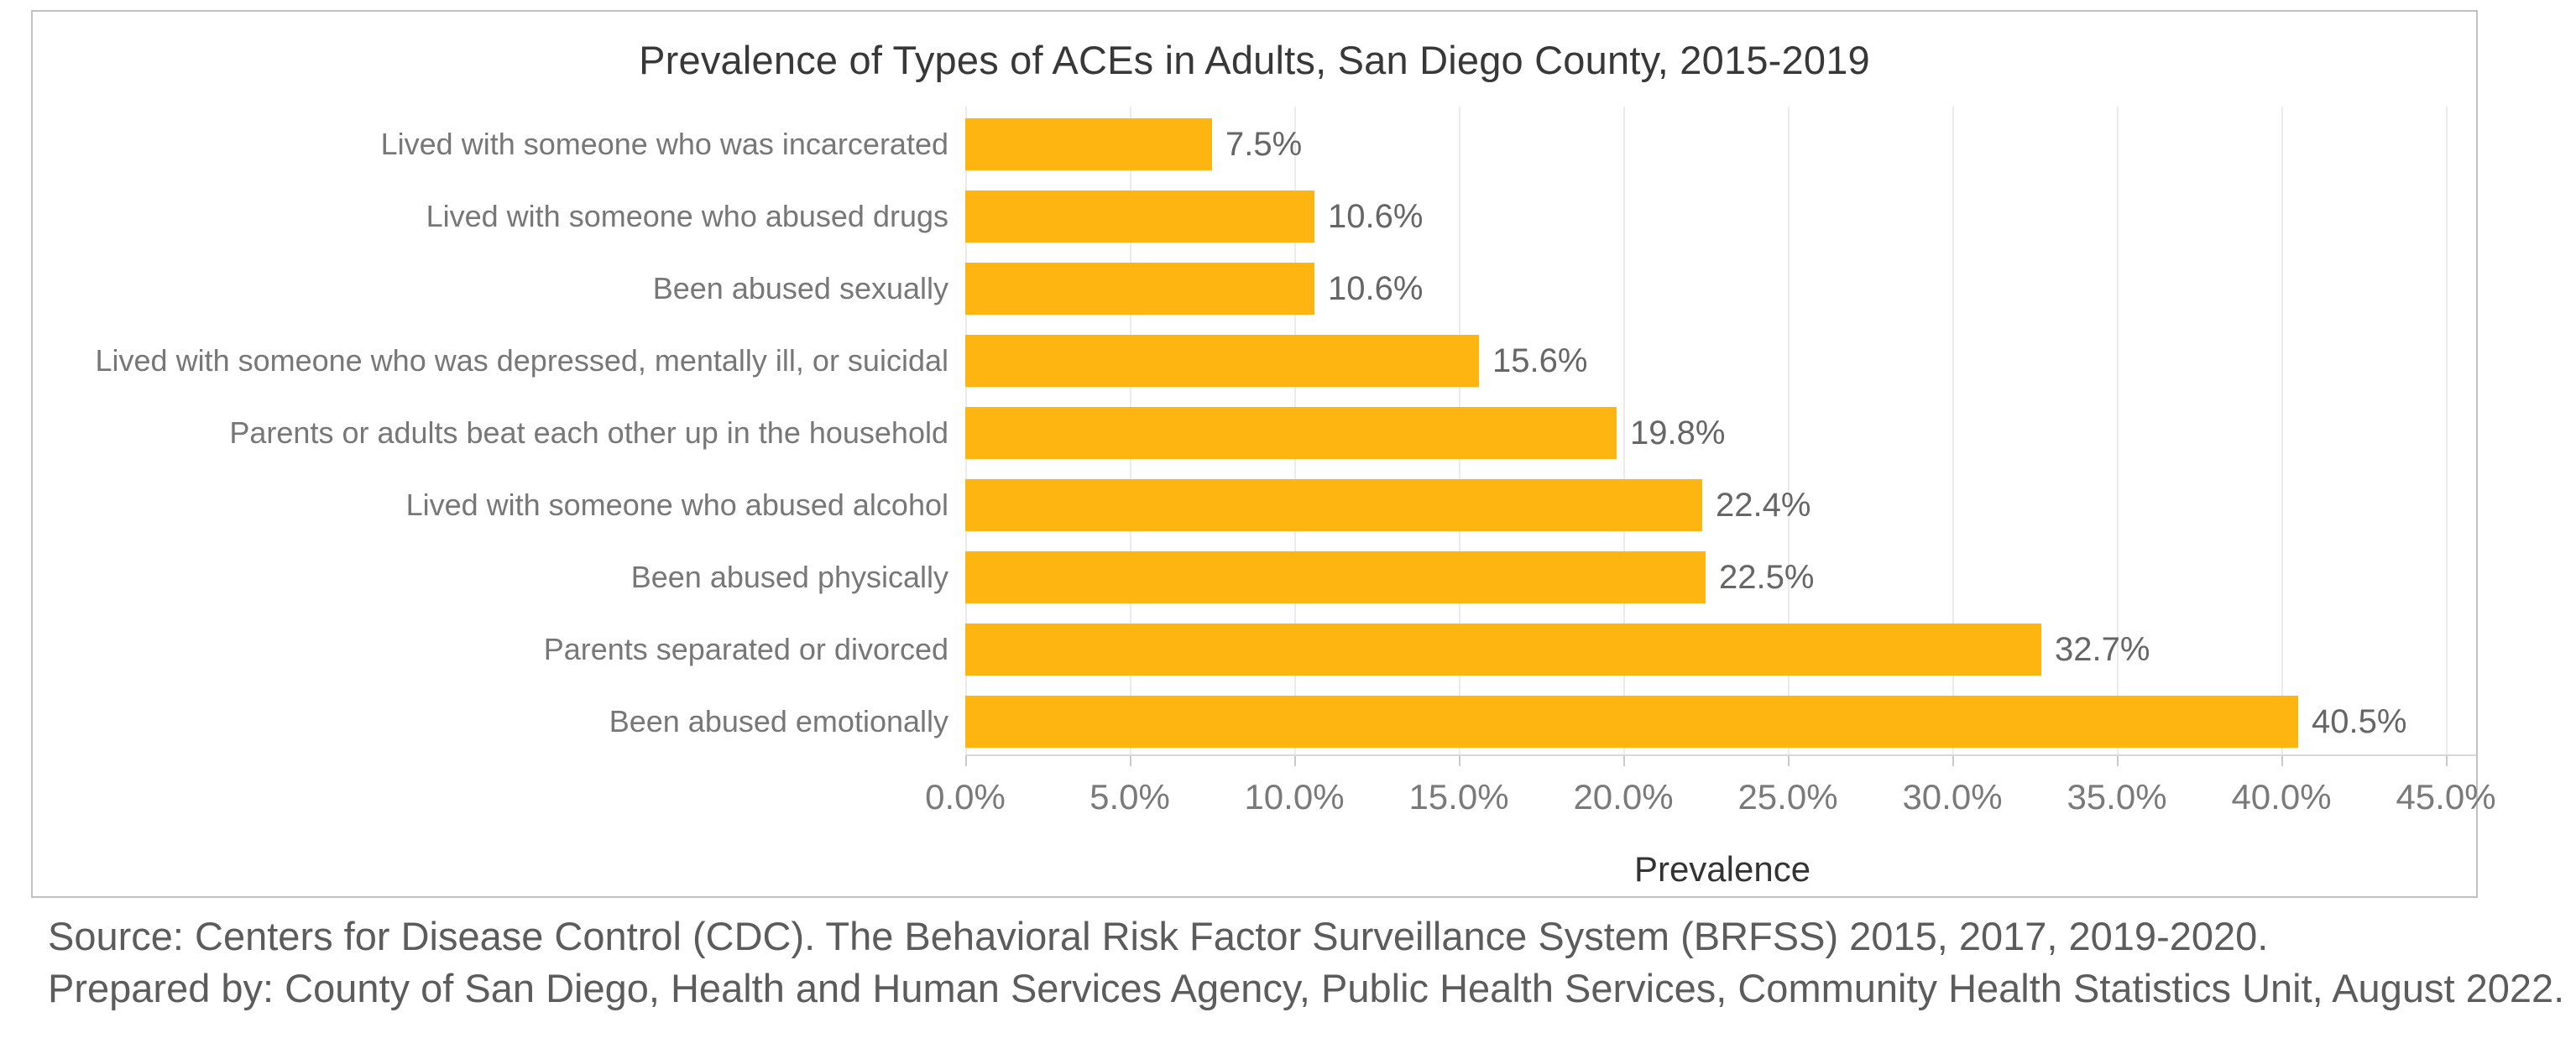 The image size is (2576, 1054). What do you see at coordinates (2446, 797) in the screenshot?
I see `axis-tick-label: 45.0%` at bounding box center [2446, 797].